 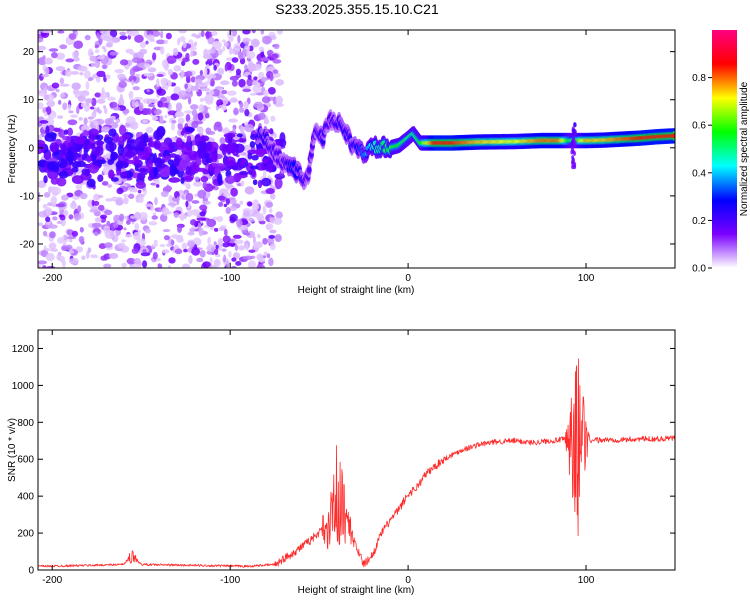 What do you see at coordinates (744, 148) in the screenshot?
I see `colorbar-label: Normalized spectral amplitude` at bounding box center [744, 148].